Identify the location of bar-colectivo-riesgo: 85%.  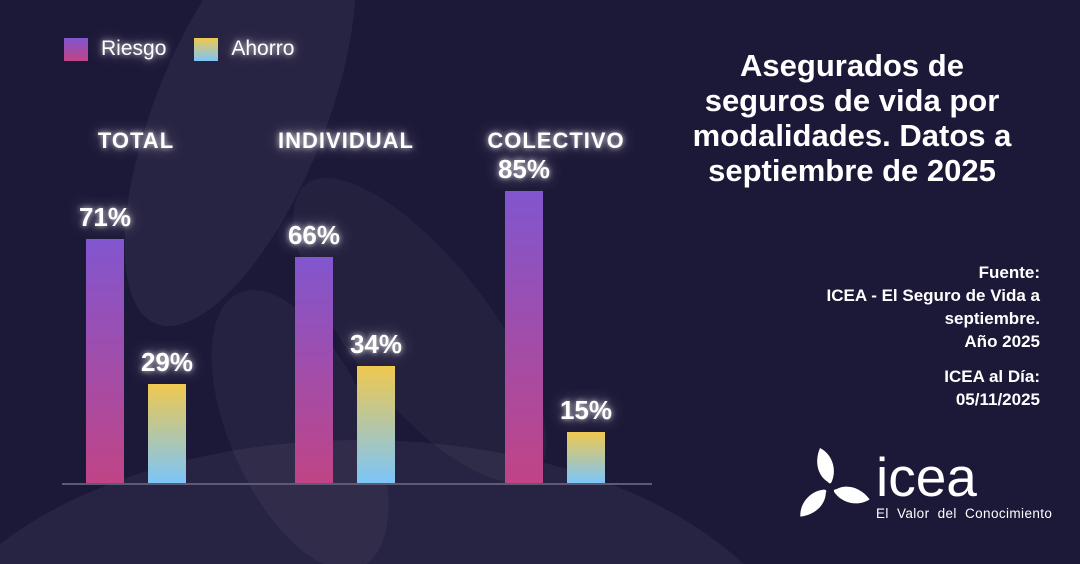
(524, 318).